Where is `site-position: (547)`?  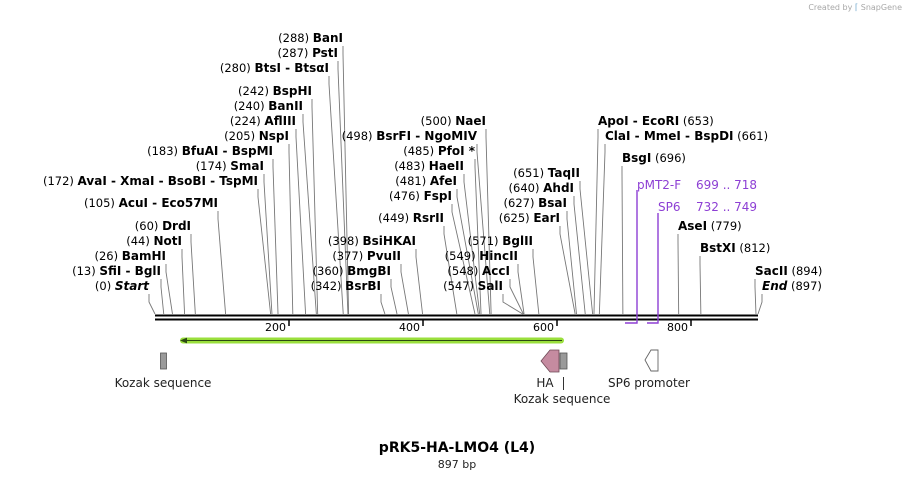 site-position: (547) is located at coordinates (460, 286).